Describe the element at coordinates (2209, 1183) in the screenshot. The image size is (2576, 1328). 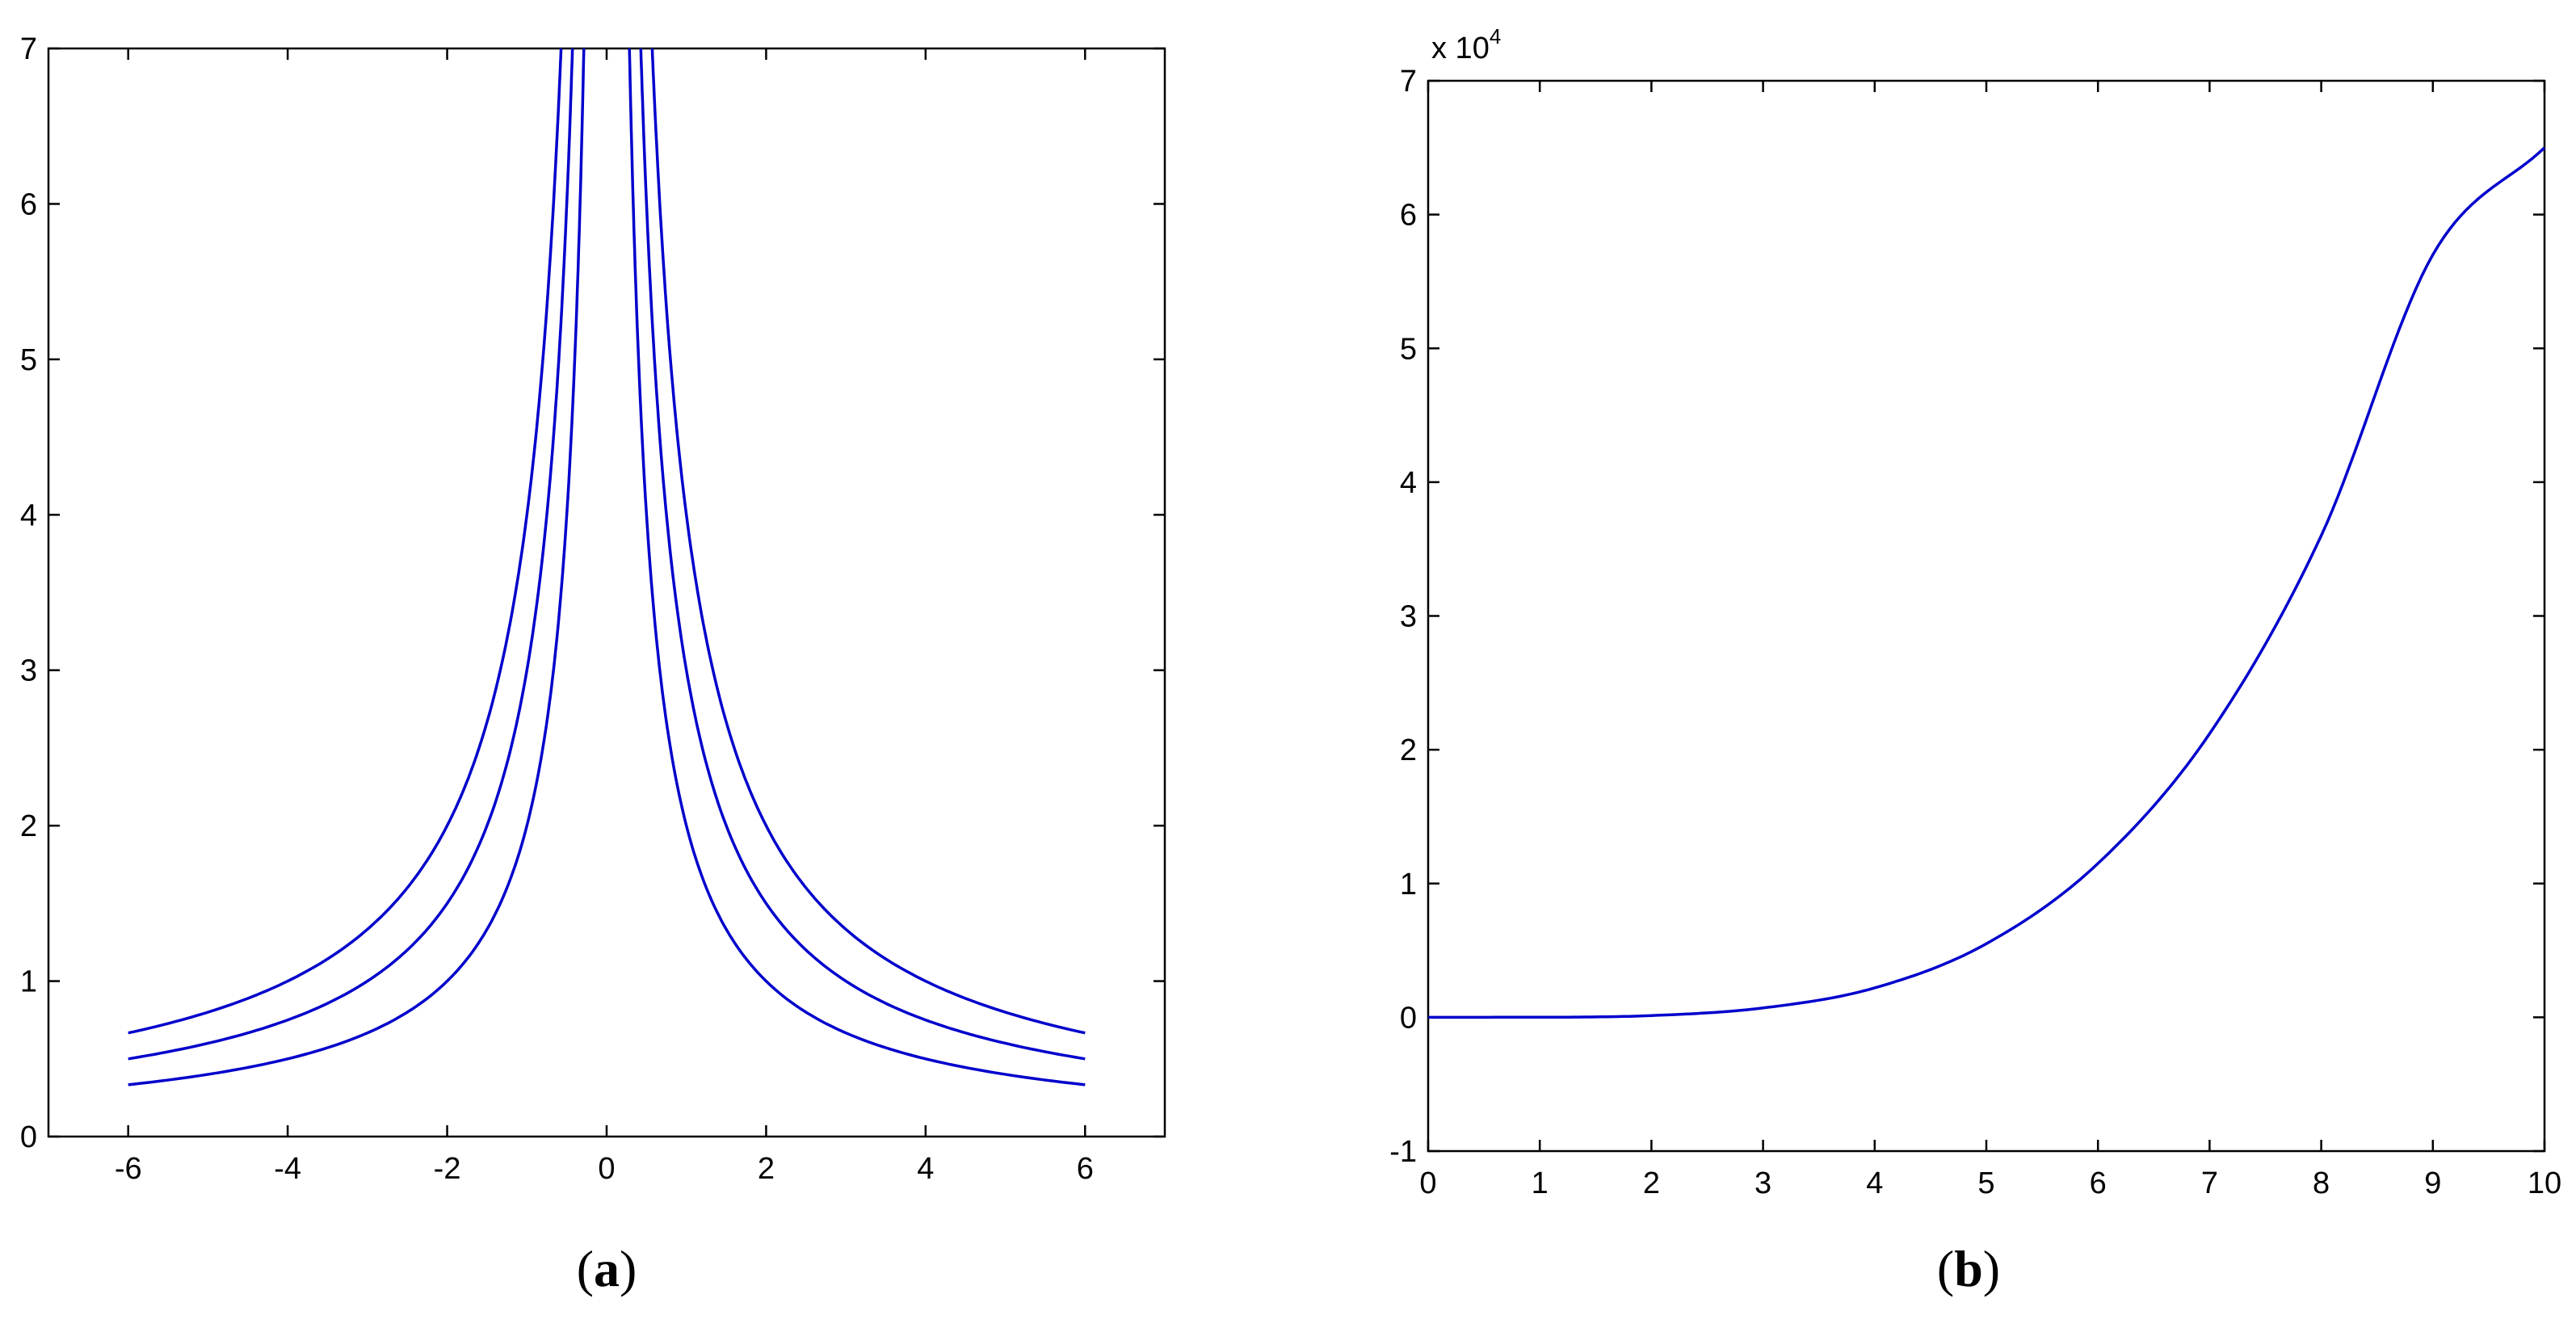
I see `x-tick-label: 7` at that location.